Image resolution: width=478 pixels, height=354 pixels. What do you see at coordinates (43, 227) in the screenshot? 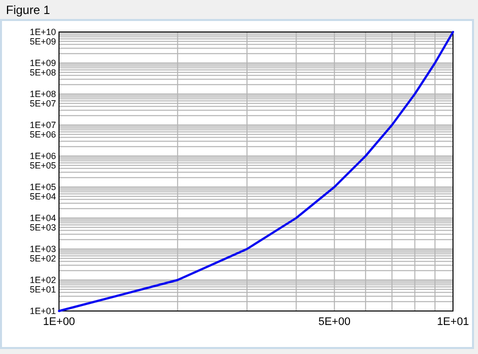
I see `y-tick-label: 5E+03` at bounding box center [43, 227].